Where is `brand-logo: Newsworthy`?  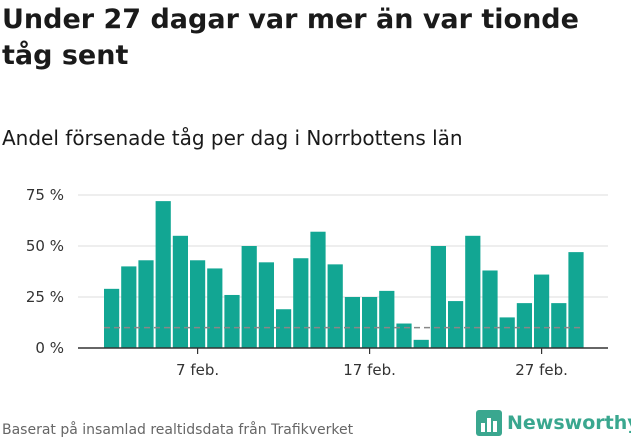 brand-logo: Newsworthy is located at coordinates (553, 423).